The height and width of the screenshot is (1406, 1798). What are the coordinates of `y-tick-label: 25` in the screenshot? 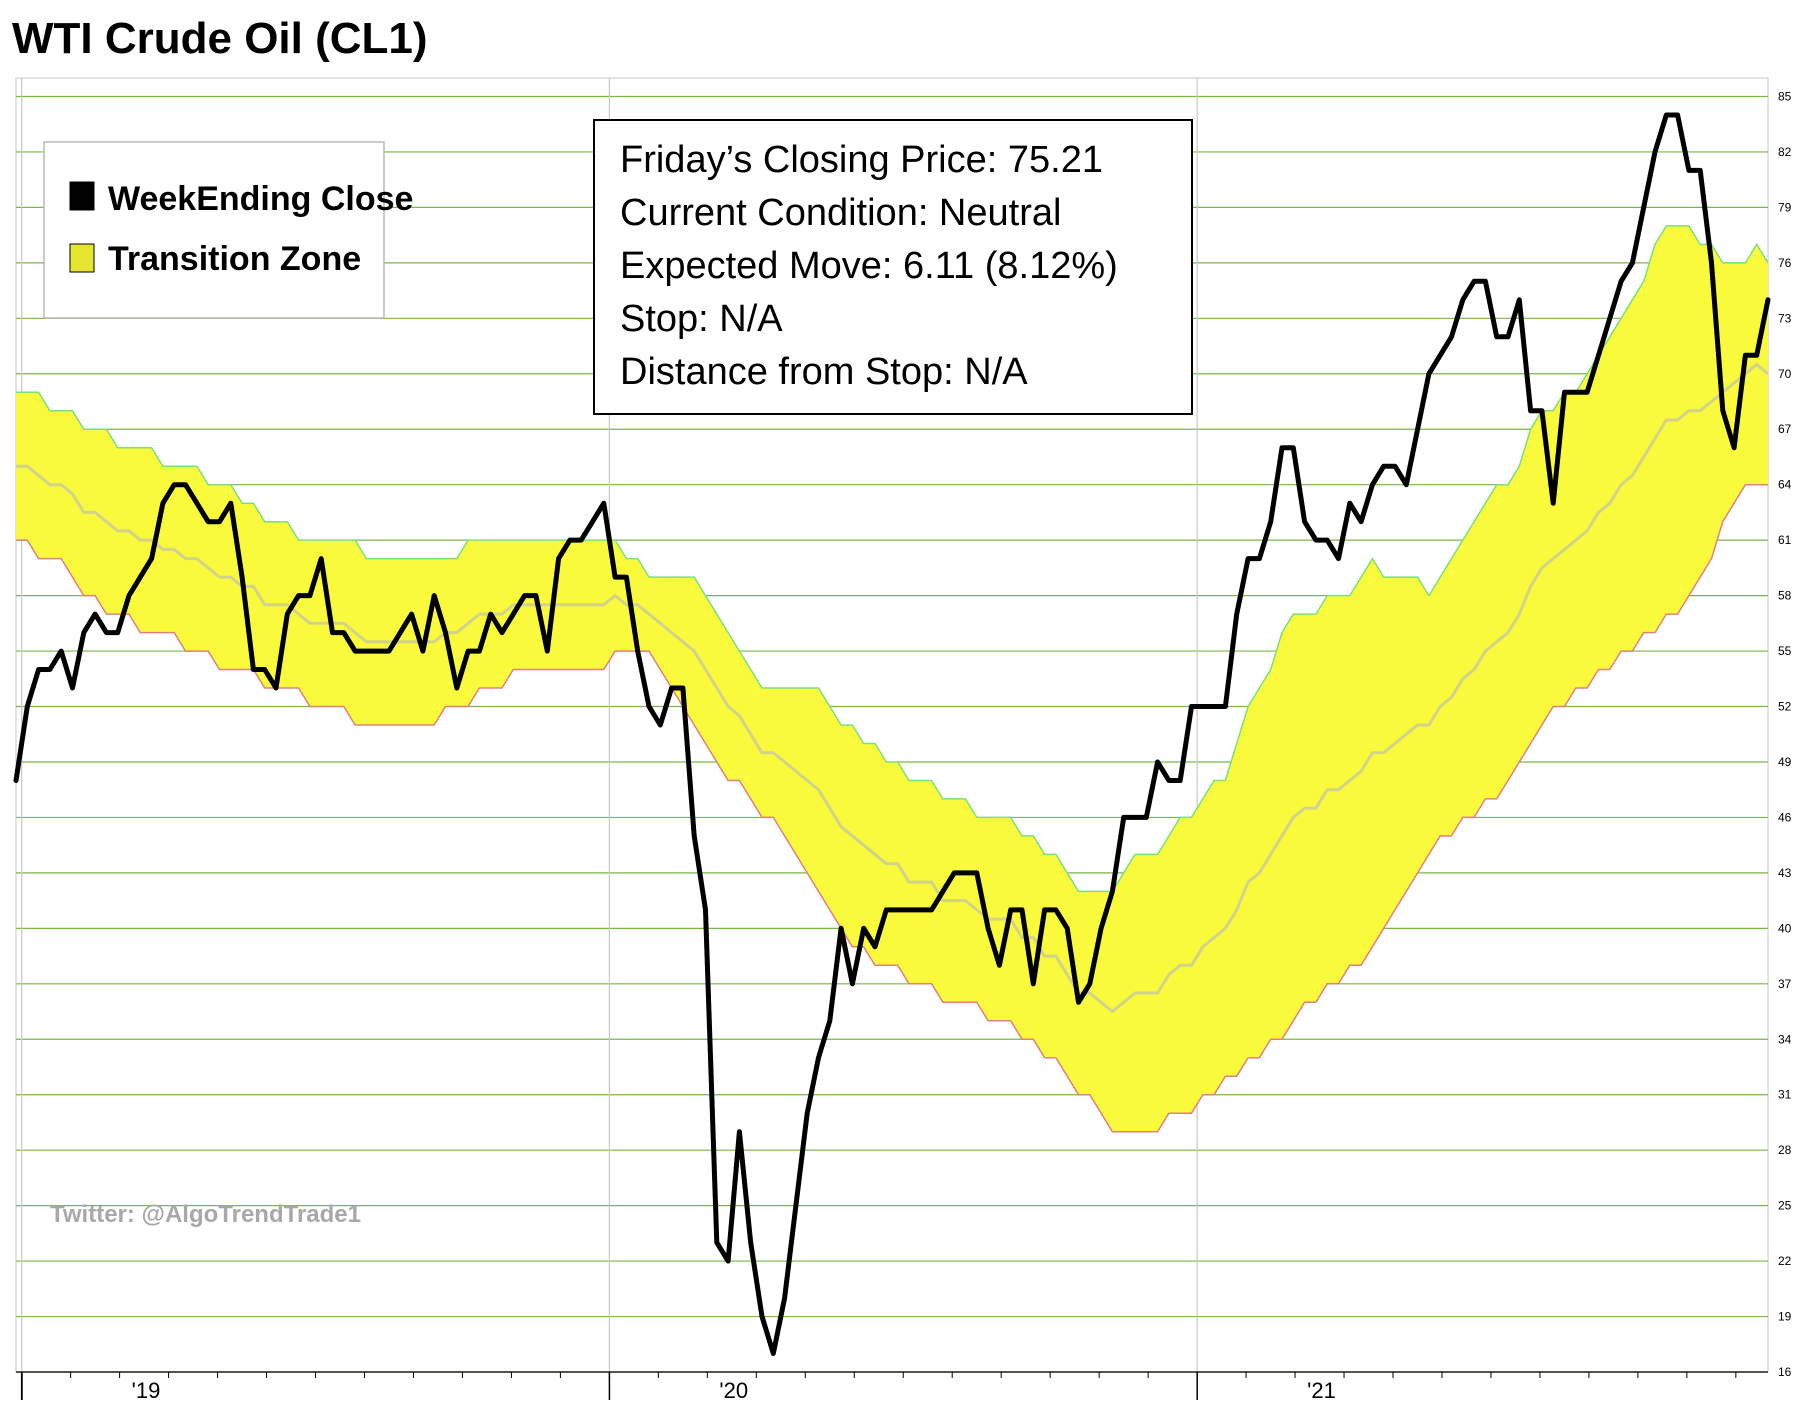 It's located at (1785, 1206).